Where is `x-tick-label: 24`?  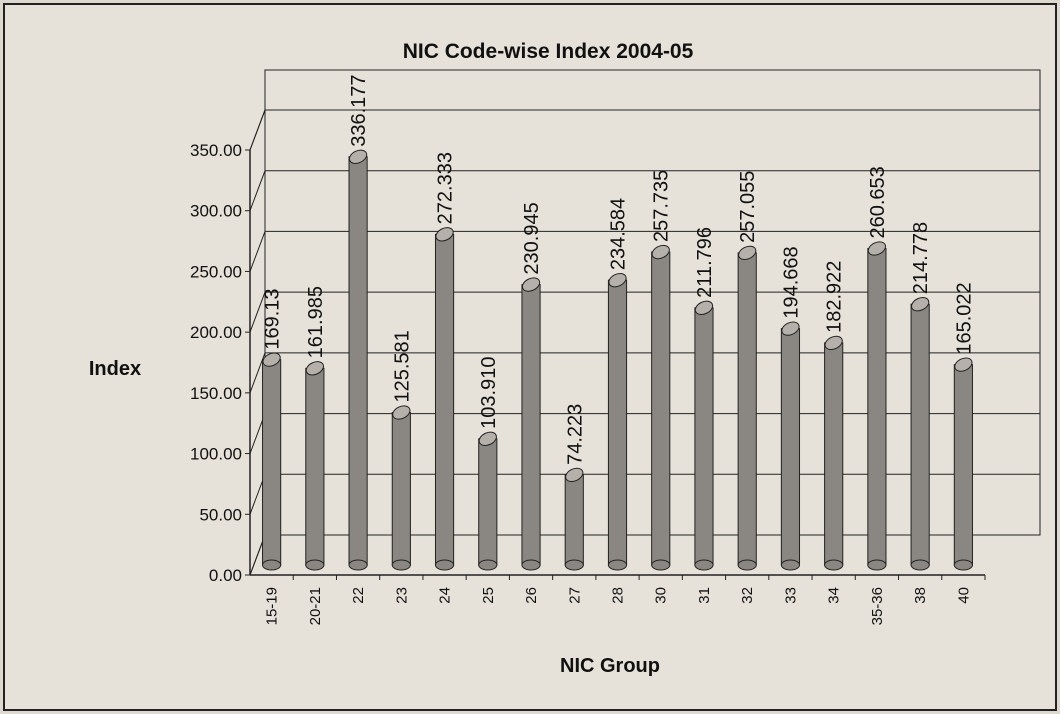 x-tick-label: 24 is located at coordinates (445, 595).